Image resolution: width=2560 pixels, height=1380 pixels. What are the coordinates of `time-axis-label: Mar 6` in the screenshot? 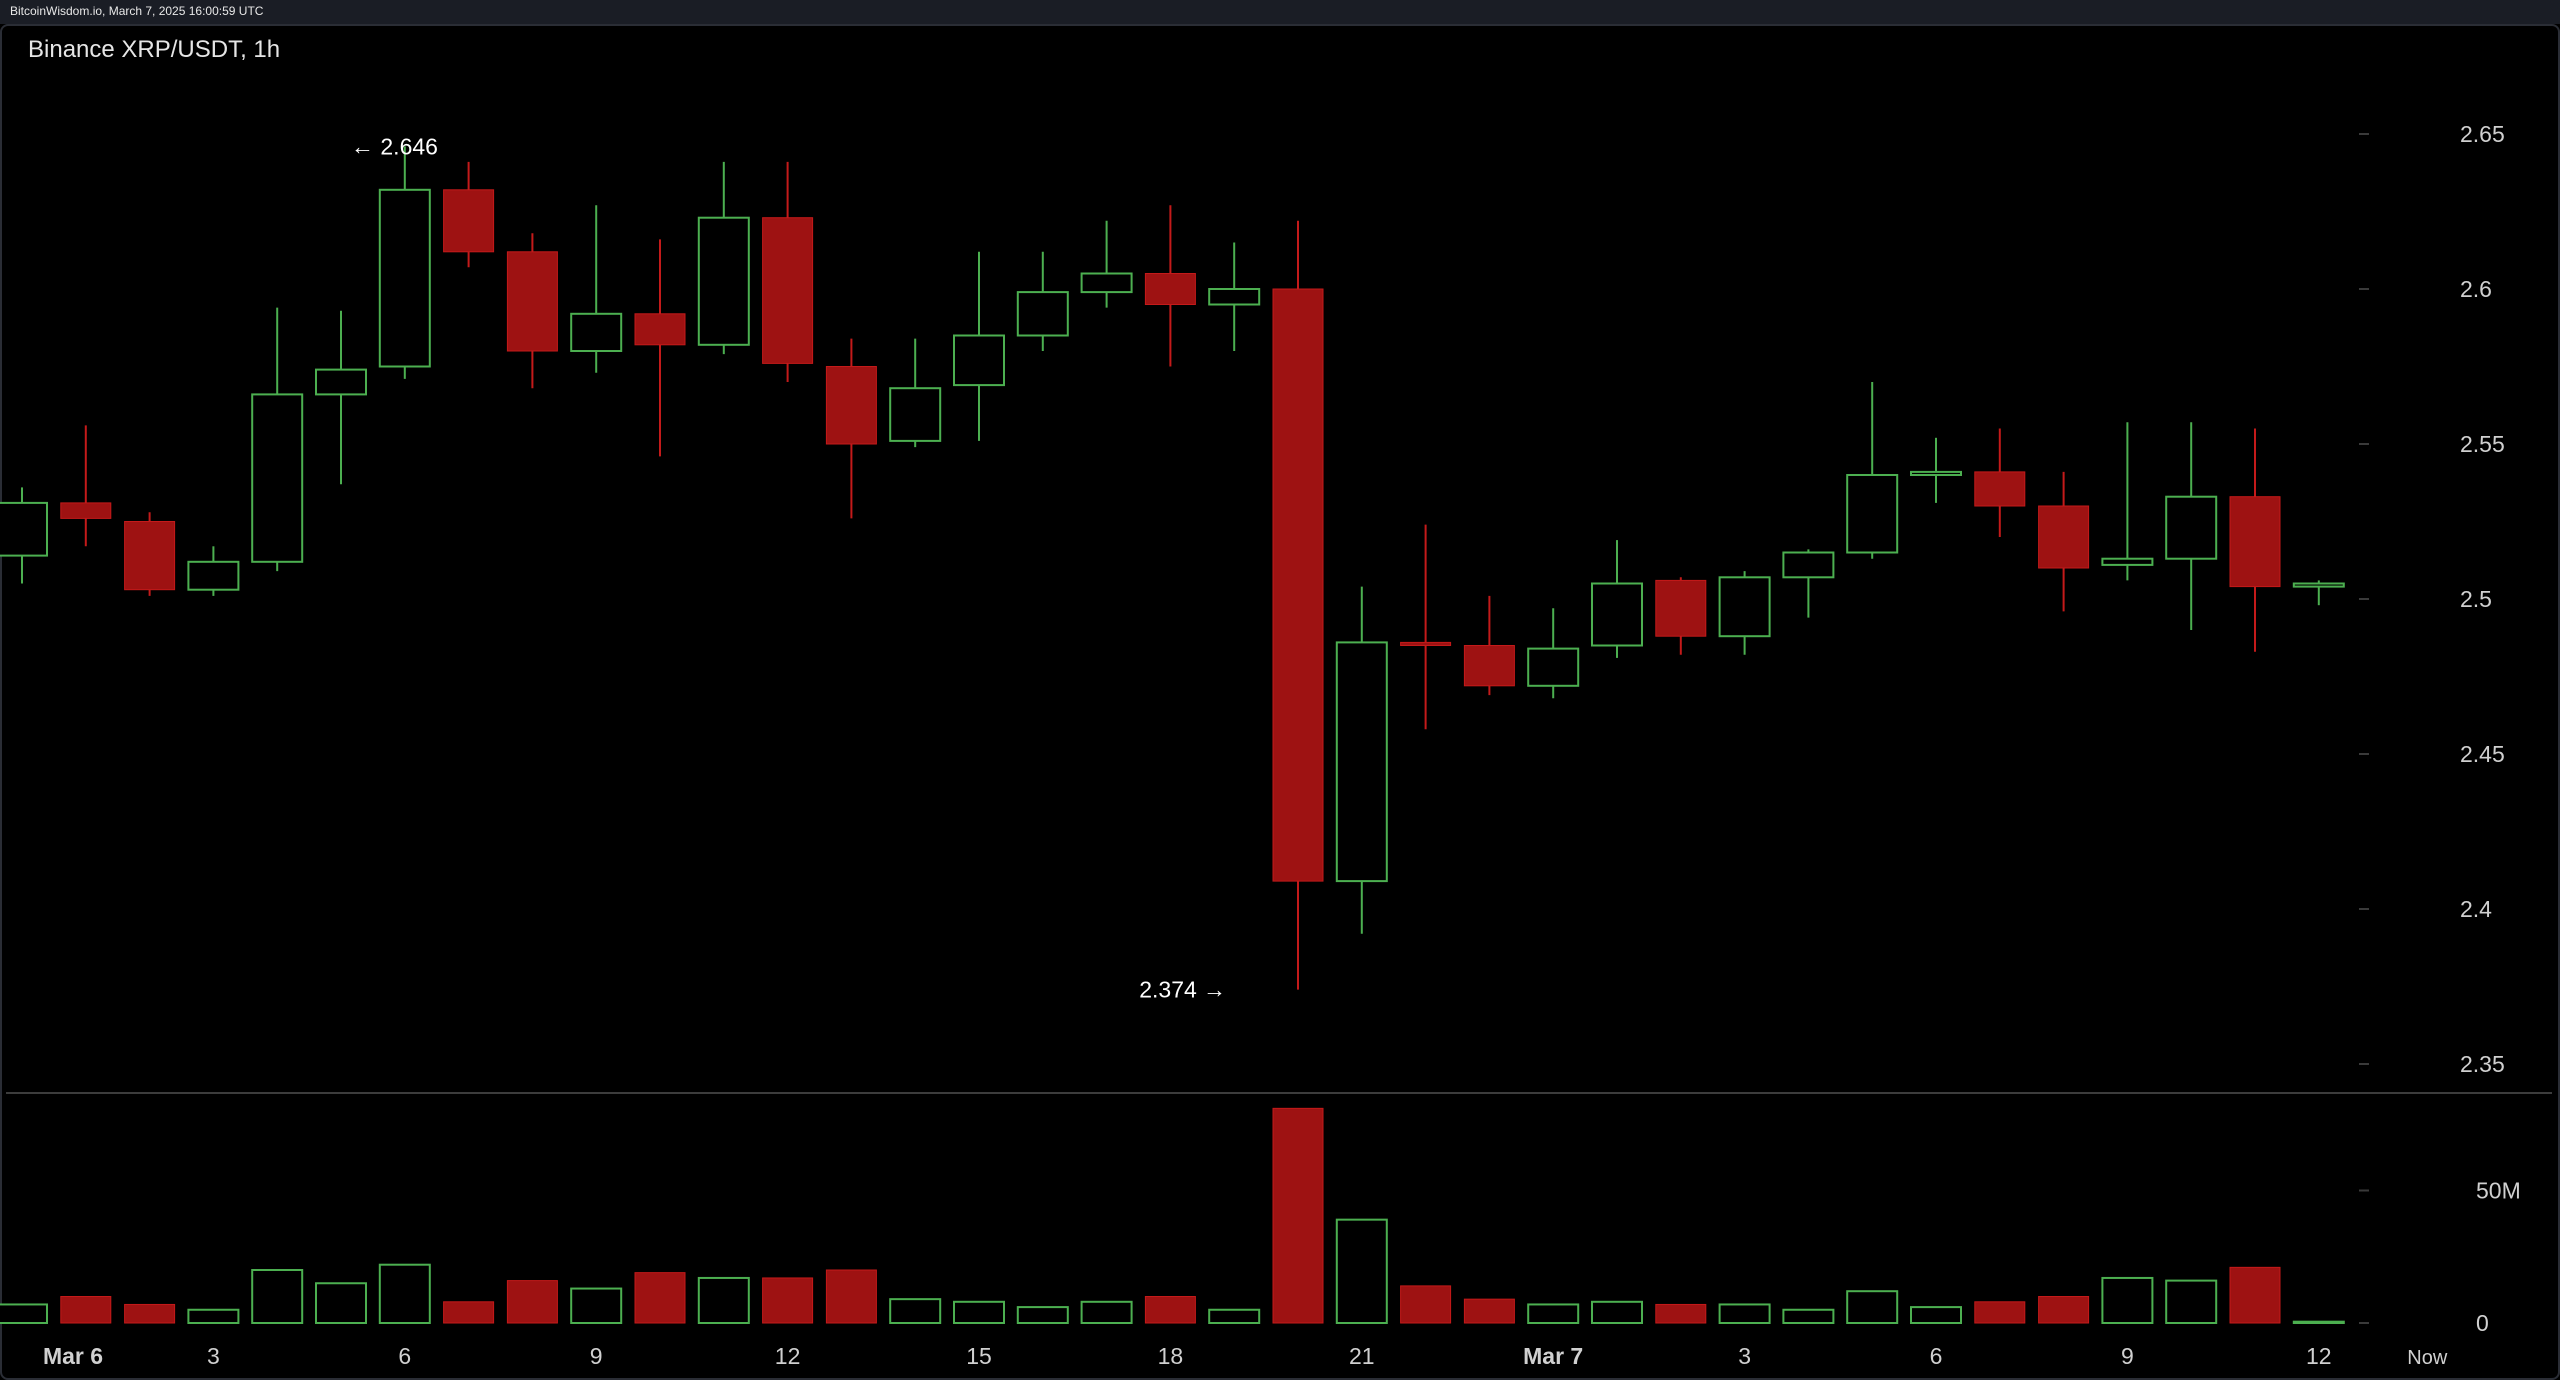 It's located at (73, 1356).